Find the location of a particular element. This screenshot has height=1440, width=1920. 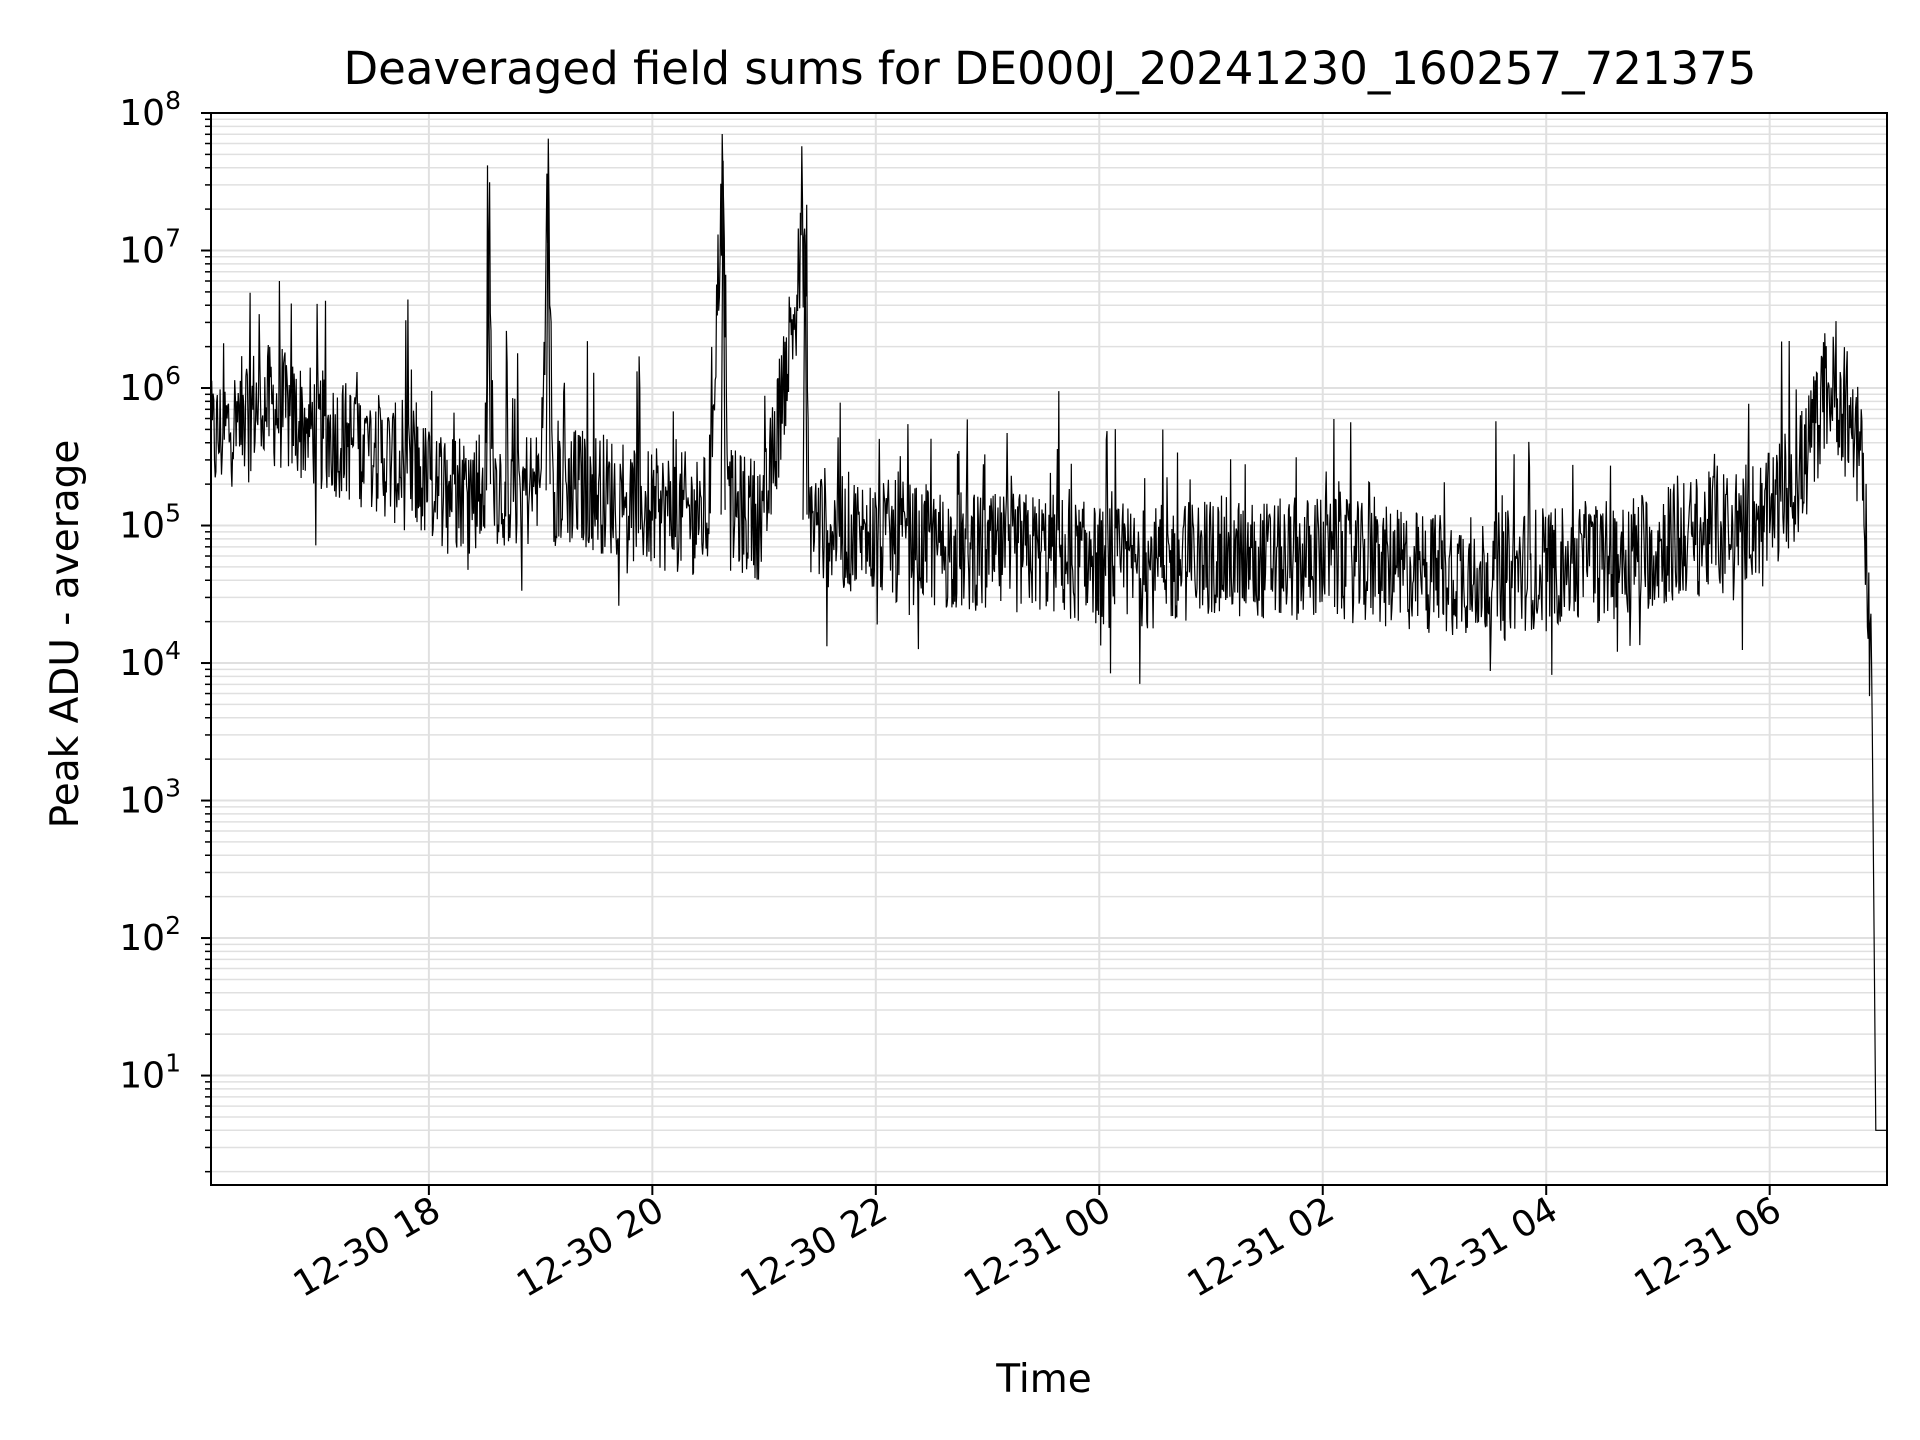

series-spikes is located at coordinates (646, 340).